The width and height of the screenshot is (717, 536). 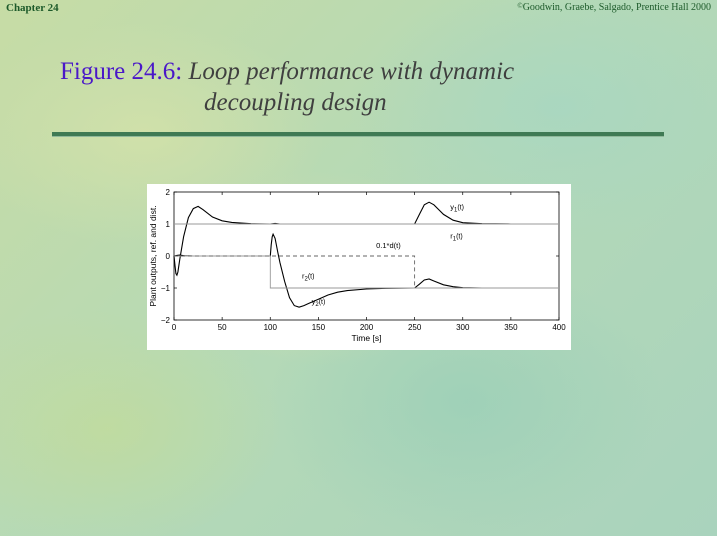 What do you see at coordinates (511, 327) in the screenshot?
I see `x-tick-label: 350` at bounding box center [511, 327].